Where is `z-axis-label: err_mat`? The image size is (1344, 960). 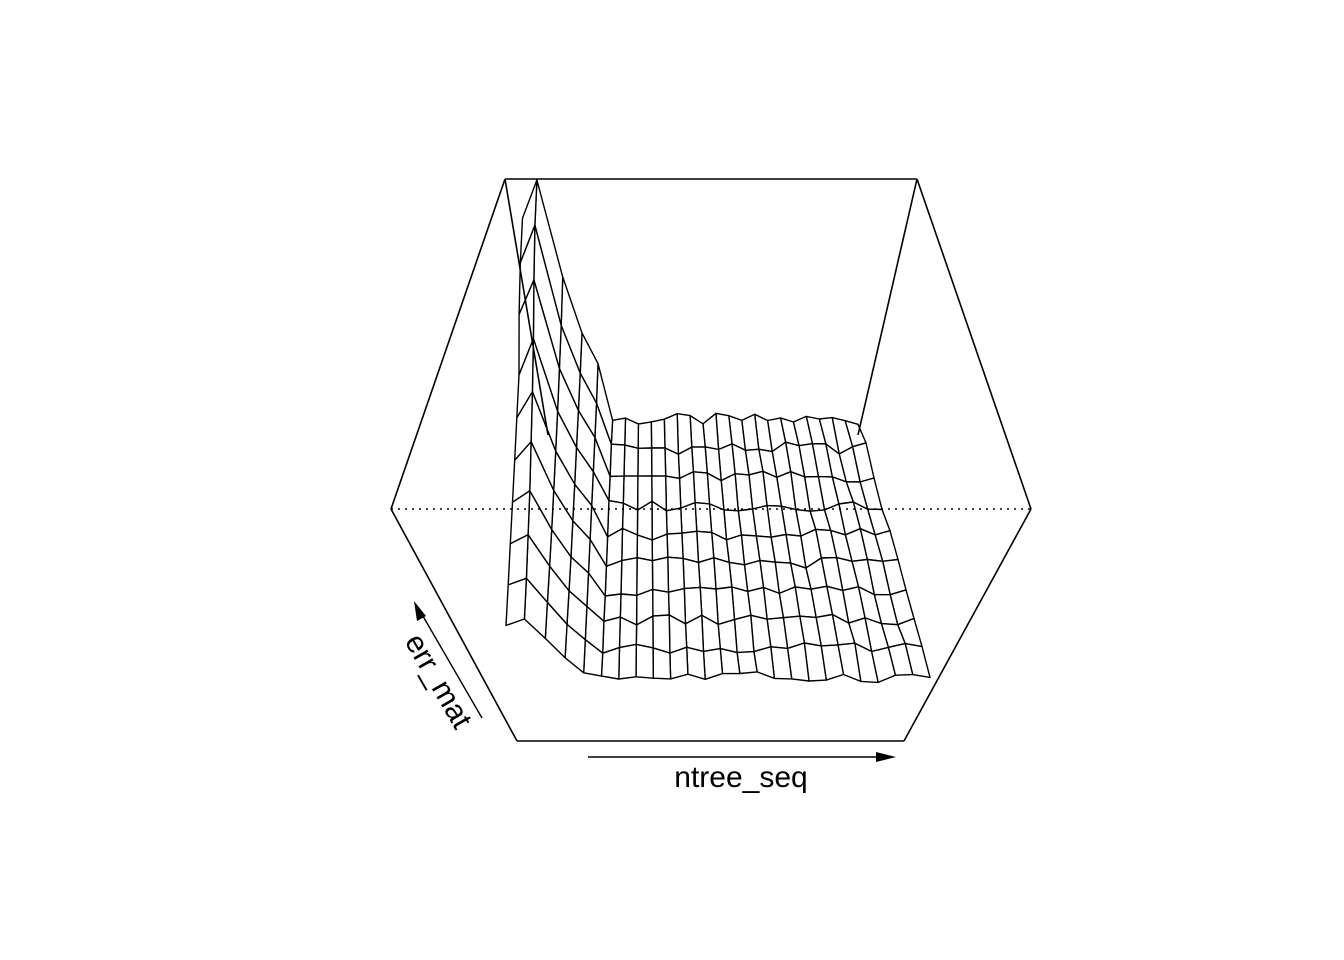
z-axis-label: err_mat is located at coordinates (438, 681).